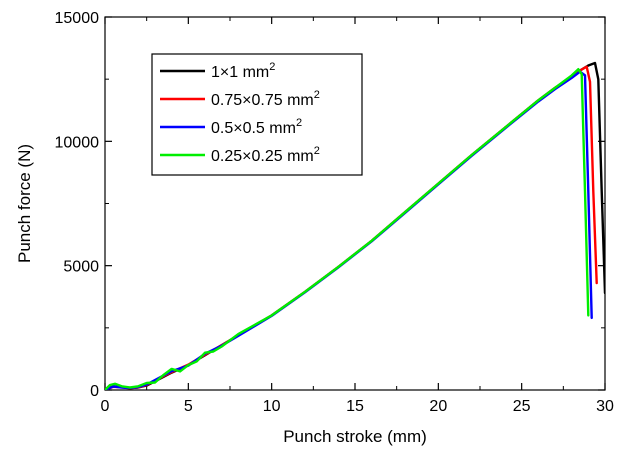  What do you see at coordinates (24, 203) in the screenshot?
I see `y-axis-label: Punch force (N)` at bounding box center [24, 203].